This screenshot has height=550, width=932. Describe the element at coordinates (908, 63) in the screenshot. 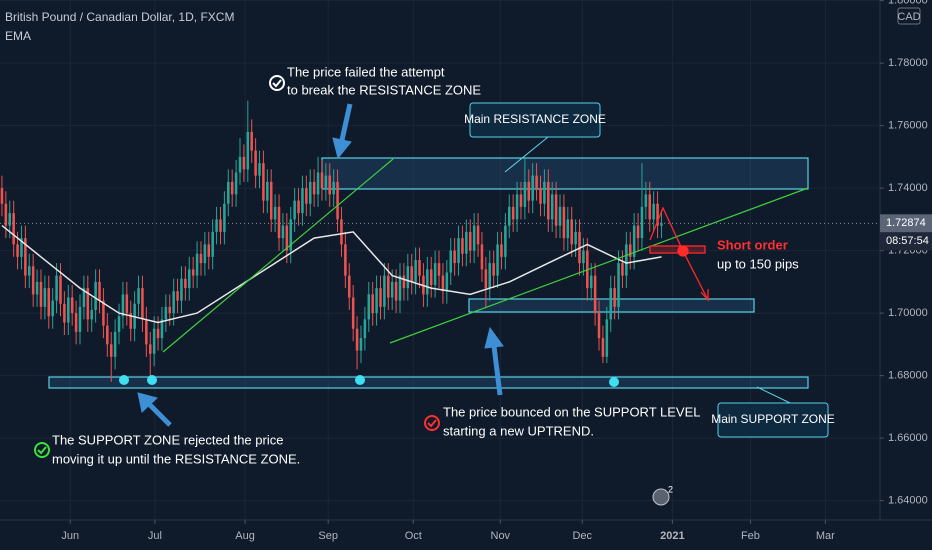

I see `y-tick-label: 1.78000` at that location.